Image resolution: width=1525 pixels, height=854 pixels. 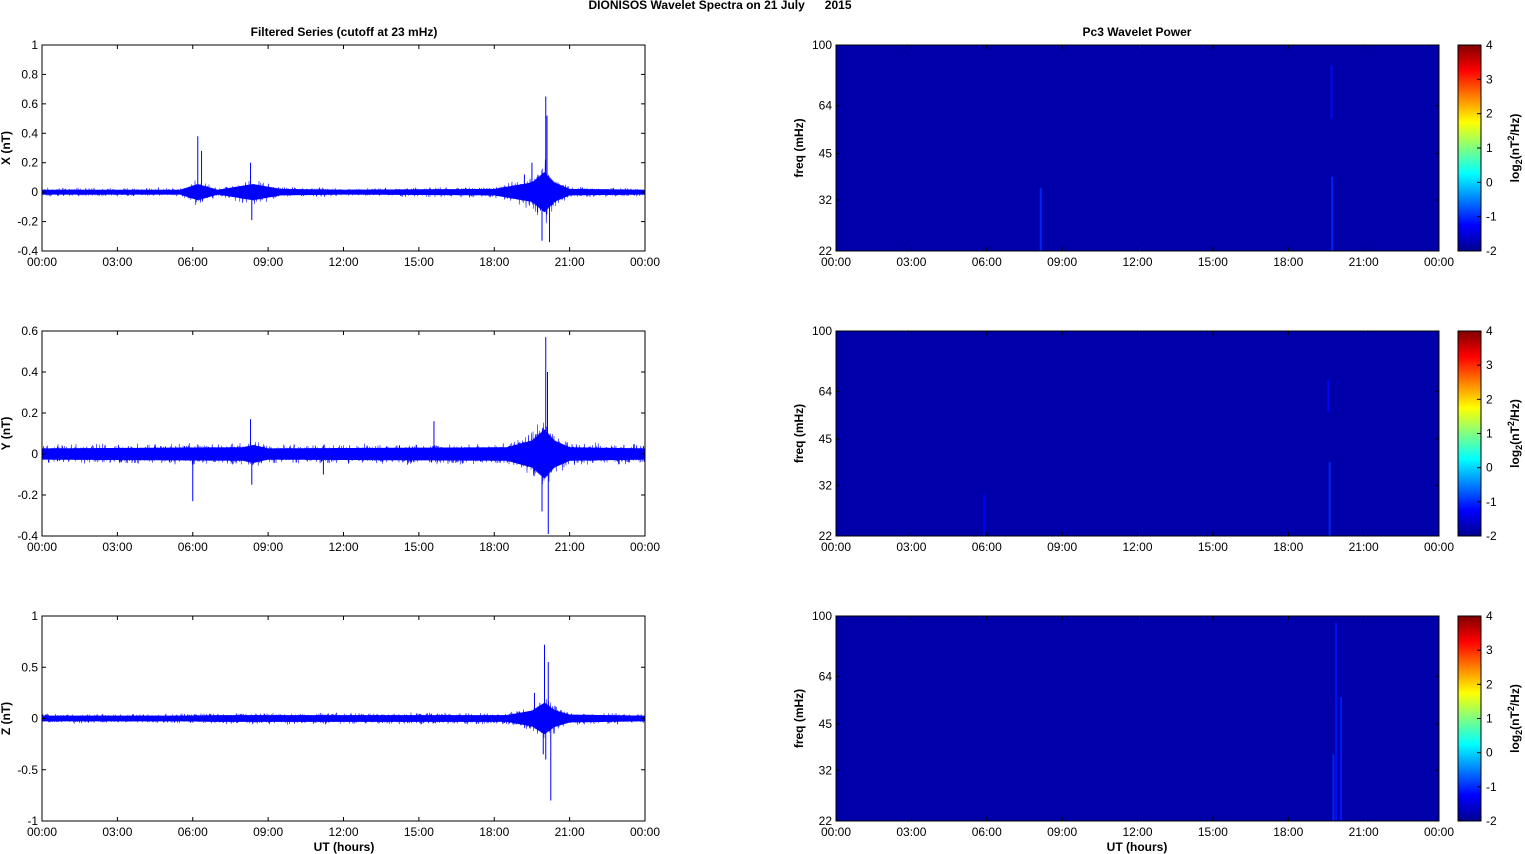 What do you see at coordinates (6, 718) in the screenshot?
I see `y-axis-label: Z (nT)` at bounding box center [6, 718].